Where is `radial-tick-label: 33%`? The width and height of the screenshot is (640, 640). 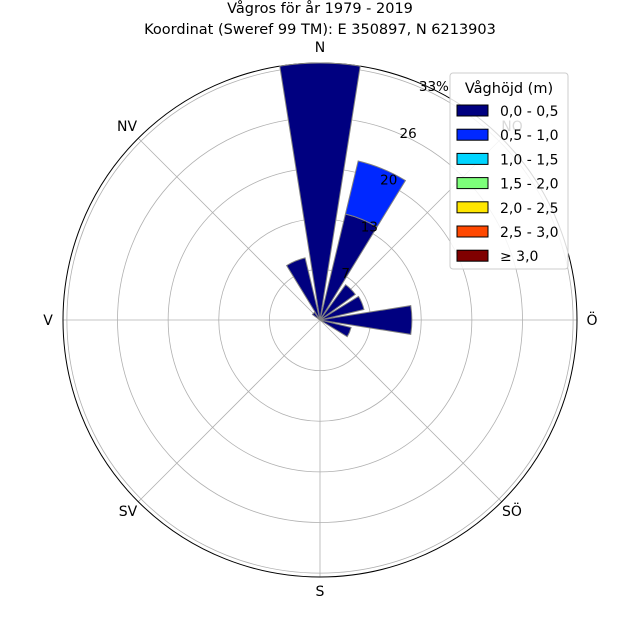 radial-tick-label: 33% is located at coordinates (434, 87).